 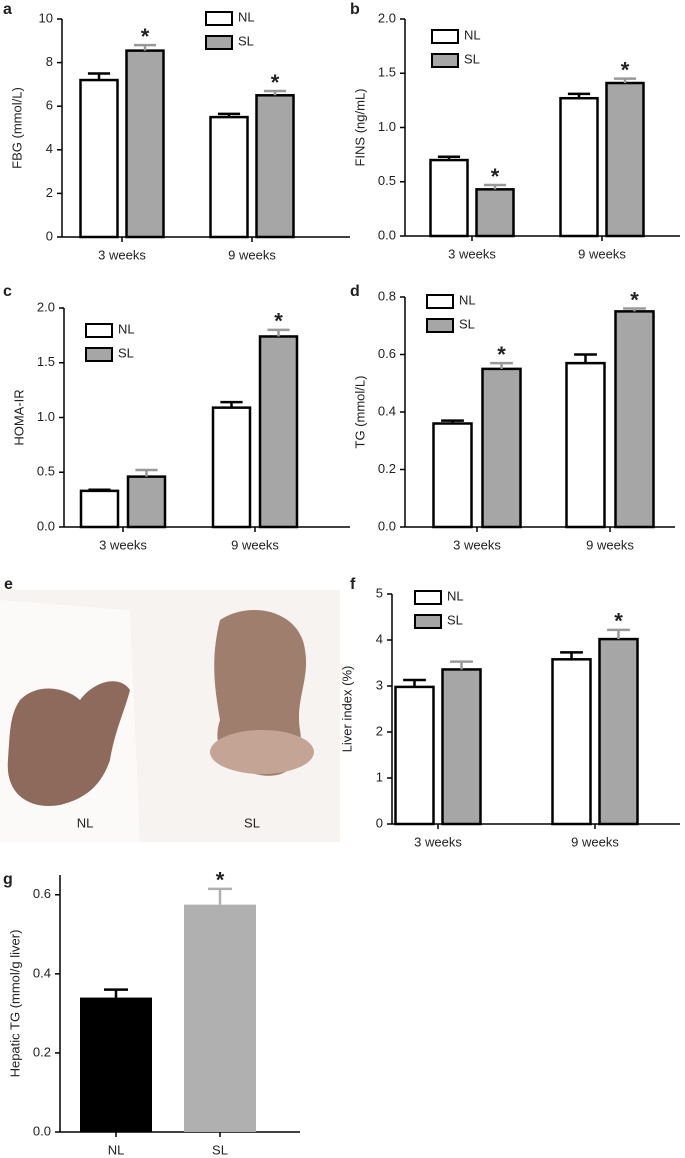 What do you see at coordinates (69, 743) in the screenshot?
I see `liver-nl` at bounding box center [69, 743].